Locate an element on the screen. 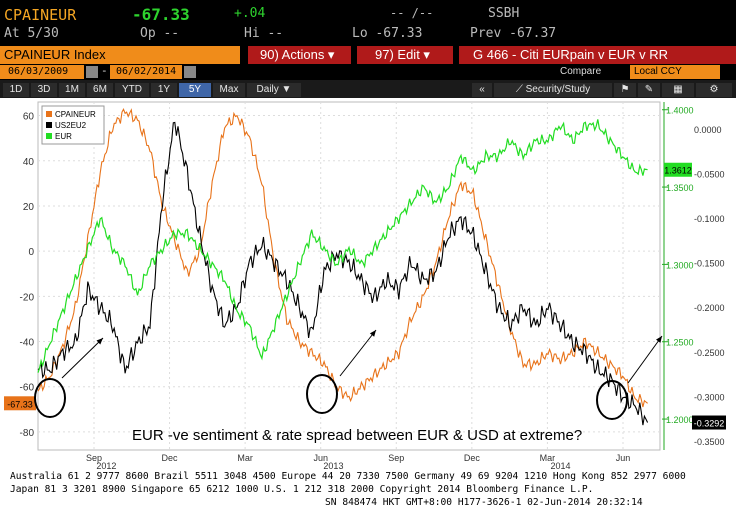 The image size is (736, 527). settings-gear-icon: ⚙ is located at coordinates (714, 90).